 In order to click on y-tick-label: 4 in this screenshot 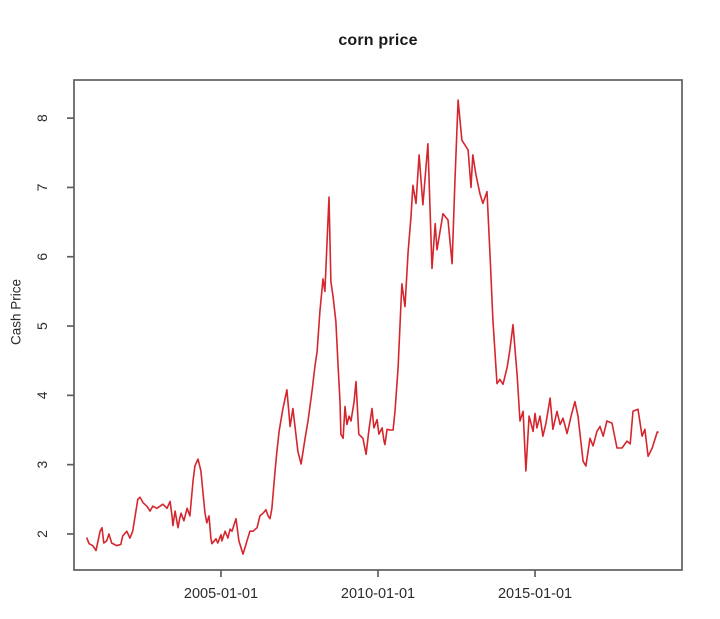, I will do `click(42, 395)`.